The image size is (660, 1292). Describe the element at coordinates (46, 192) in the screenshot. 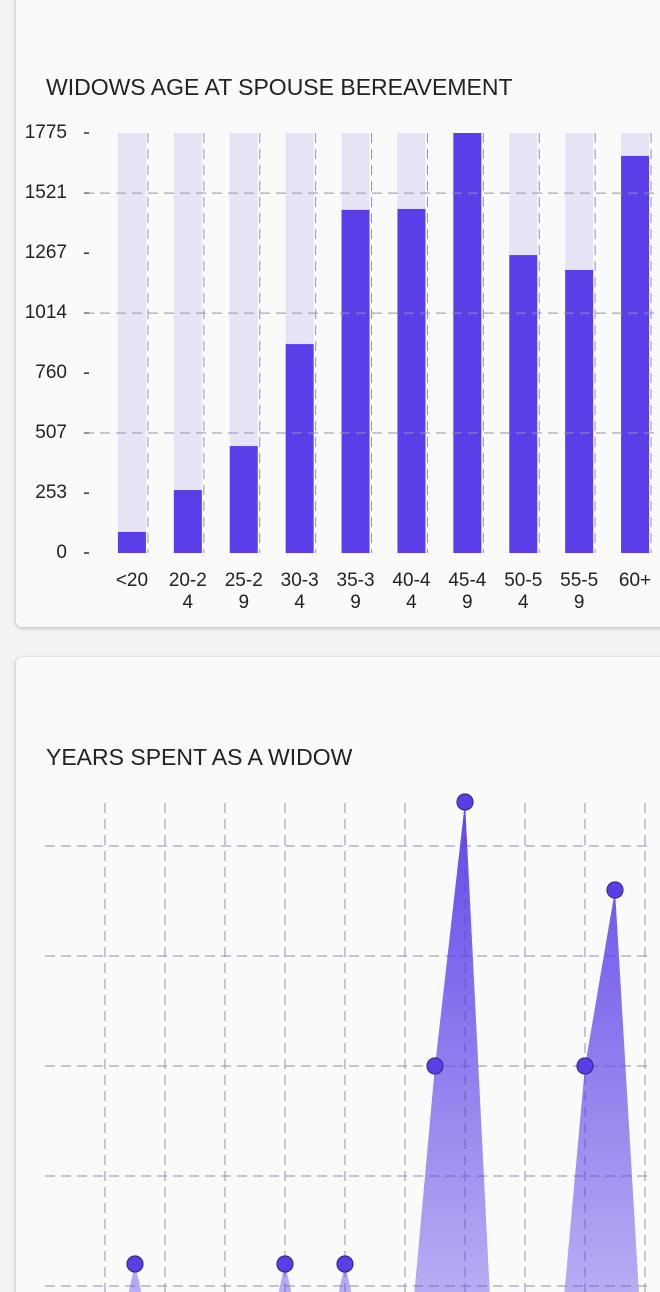

I see `y-tick-label: 1521` at that location.